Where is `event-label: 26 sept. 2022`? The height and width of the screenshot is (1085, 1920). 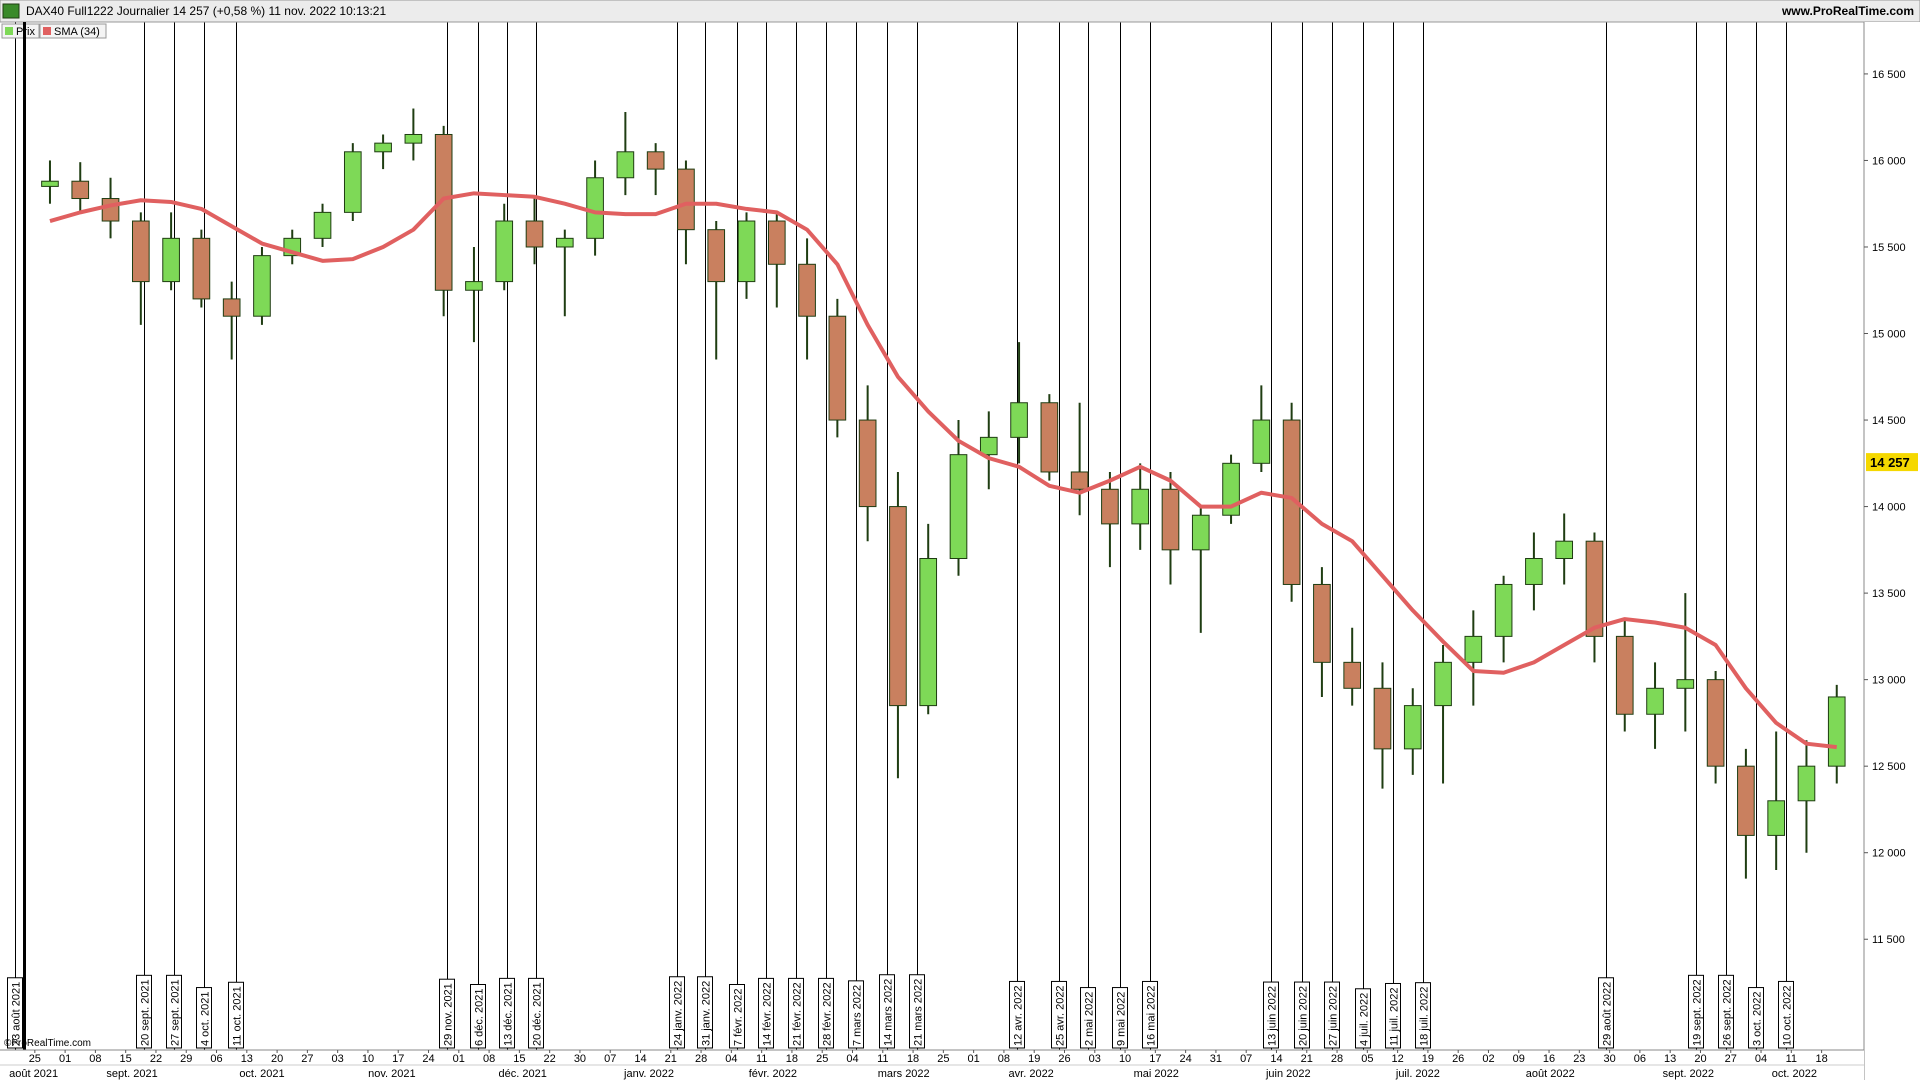 event-label: 26 sept. 2022 is located at coordinates (1728, 1012).